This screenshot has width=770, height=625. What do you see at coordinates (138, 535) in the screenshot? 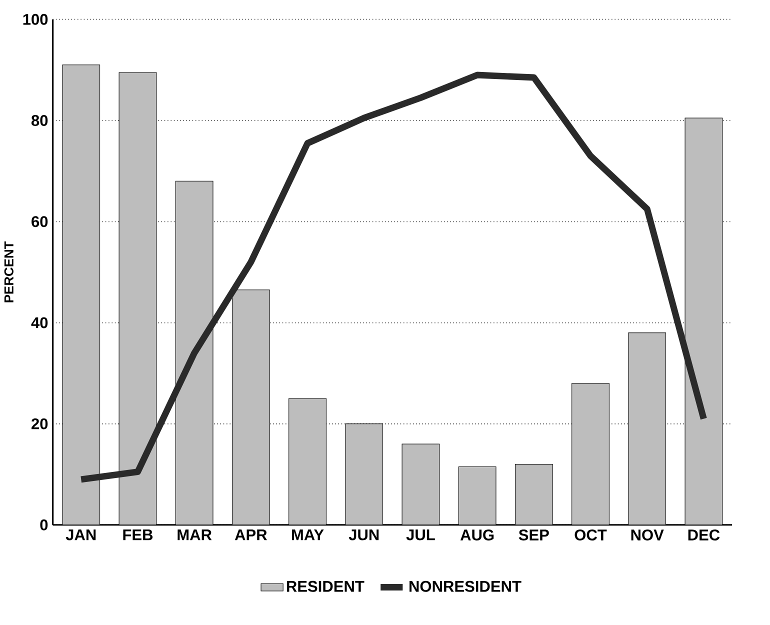
I see `x-tick-label: FEB` at bounding box center [138, 535].